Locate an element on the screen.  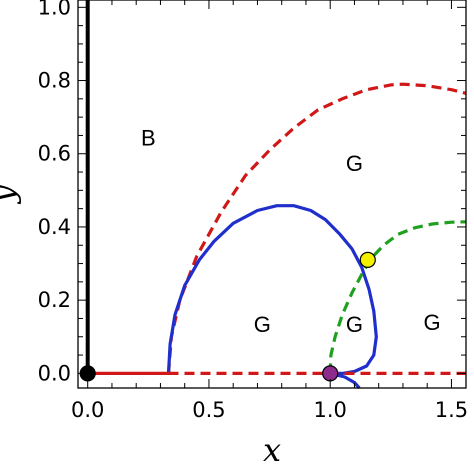
region-label-g-3: G is located at coordinates (354, 324).